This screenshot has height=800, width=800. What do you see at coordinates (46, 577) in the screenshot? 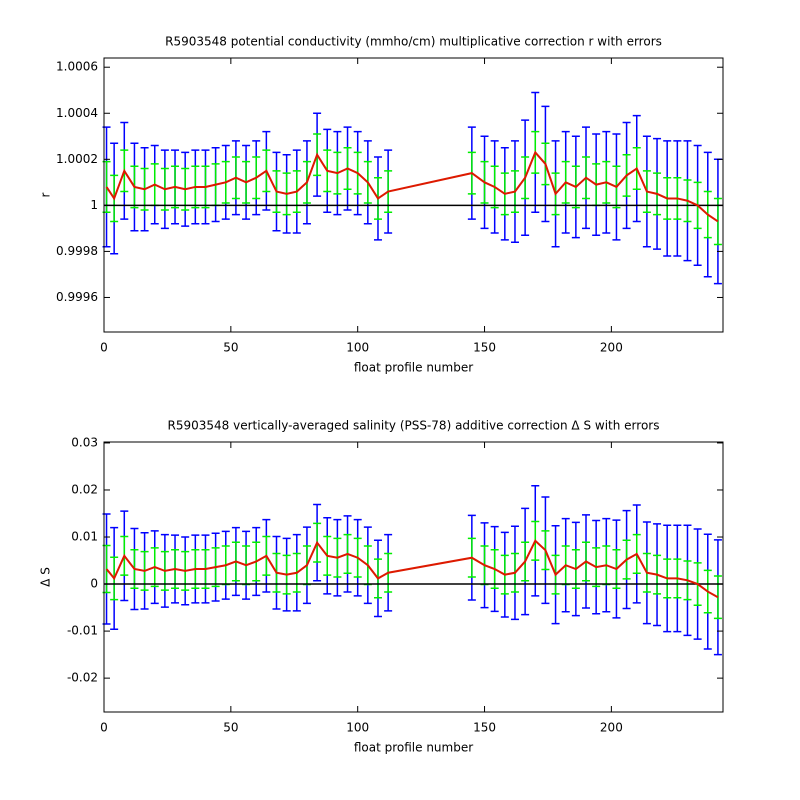
I see `y-axis-label: Δ S` at bounding box center [46, 577].